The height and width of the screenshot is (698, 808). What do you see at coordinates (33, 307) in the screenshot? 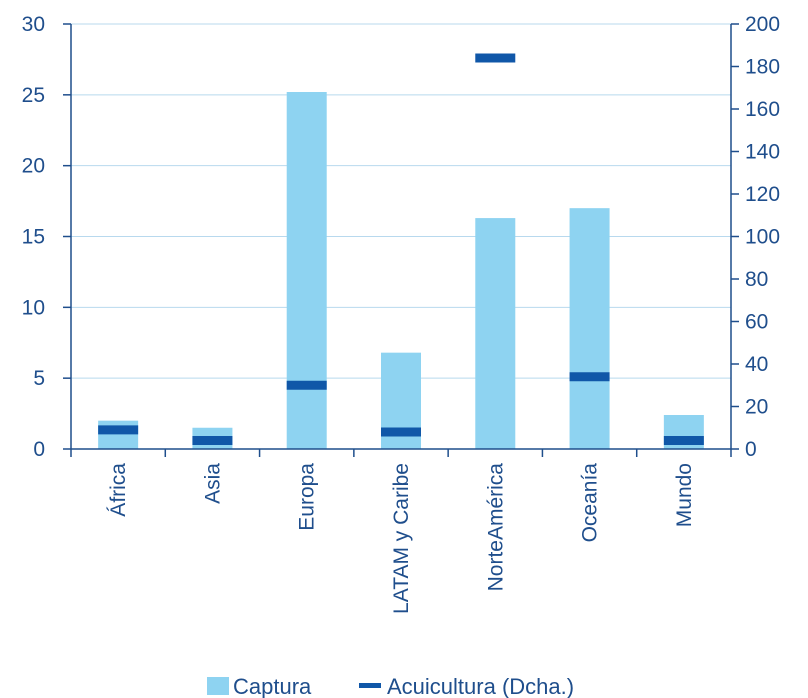
I see `left-tick-label: 10` at bounding box center [33, 307].